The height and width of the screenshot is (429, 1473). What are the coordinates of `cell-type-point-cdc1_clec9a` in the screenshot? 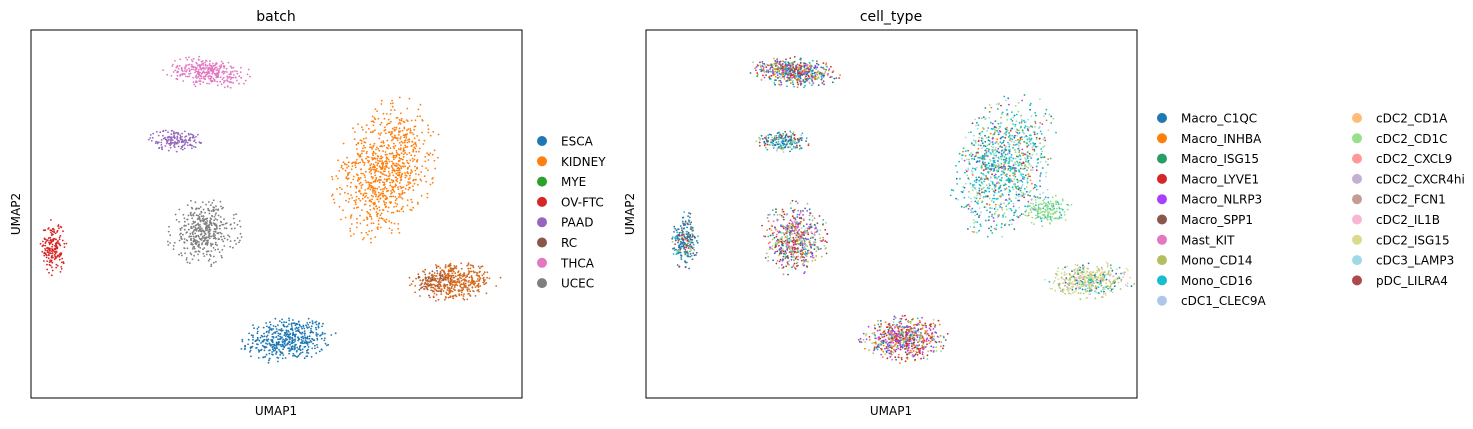 It's located at (783, 152).